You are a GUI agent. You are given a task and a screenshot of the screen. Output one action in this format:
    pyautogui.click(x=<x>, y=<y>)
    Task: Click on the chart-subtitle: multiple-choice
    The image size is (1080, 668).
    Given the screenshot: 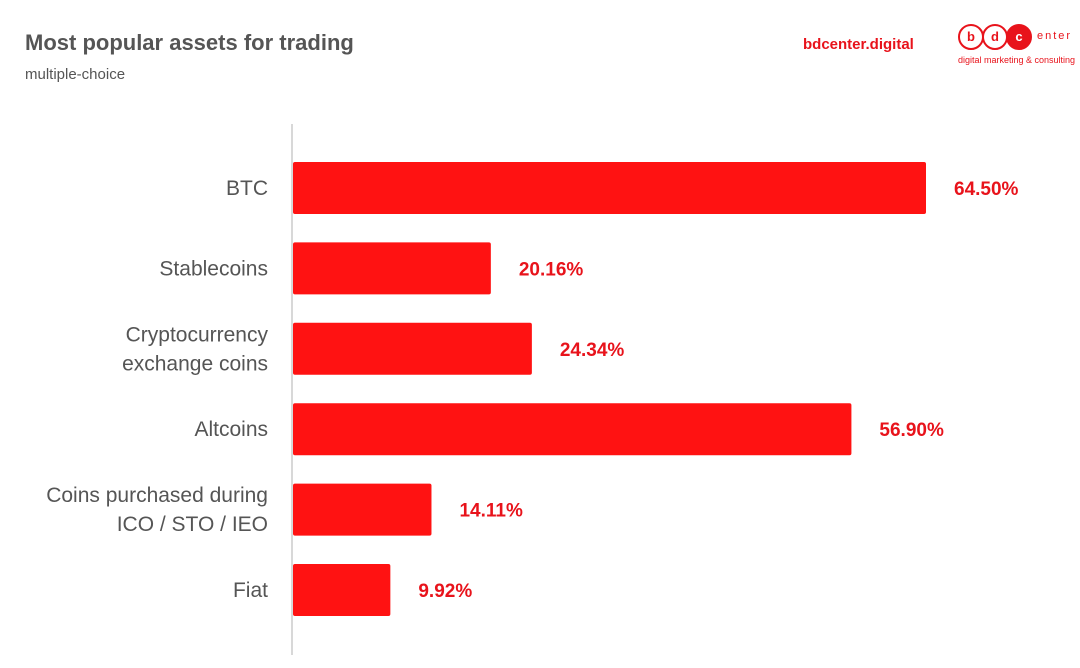 What is the action you would take?
    pyautogui.click(x=75, y=74)
    